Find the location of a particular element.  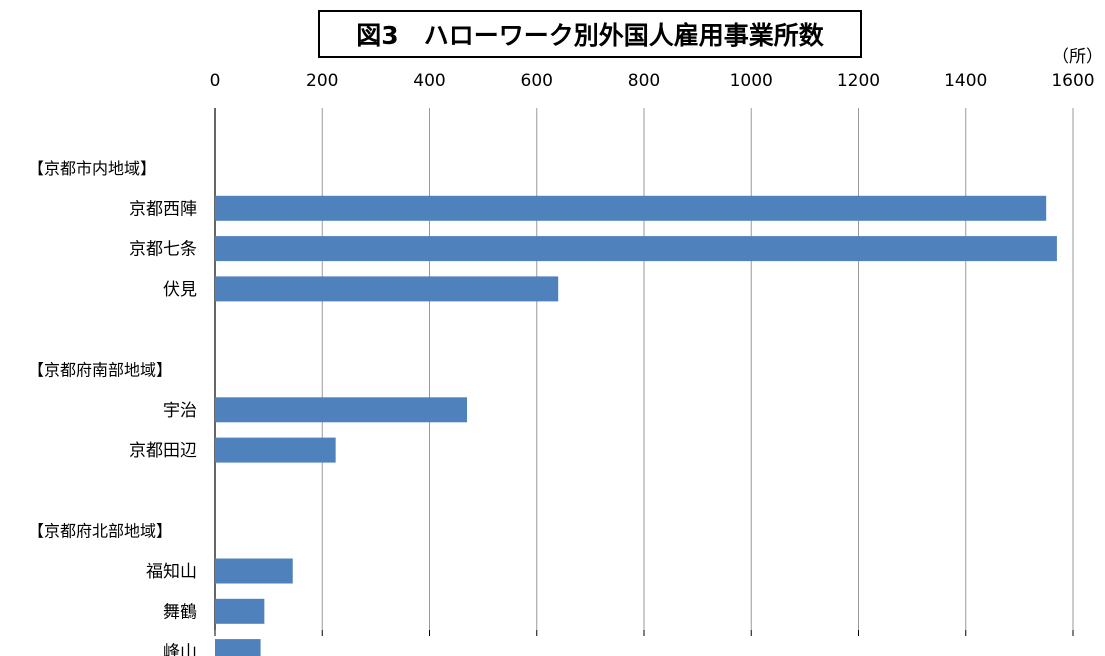

category-label: 京都七条 is located at coordinates (163, 250).